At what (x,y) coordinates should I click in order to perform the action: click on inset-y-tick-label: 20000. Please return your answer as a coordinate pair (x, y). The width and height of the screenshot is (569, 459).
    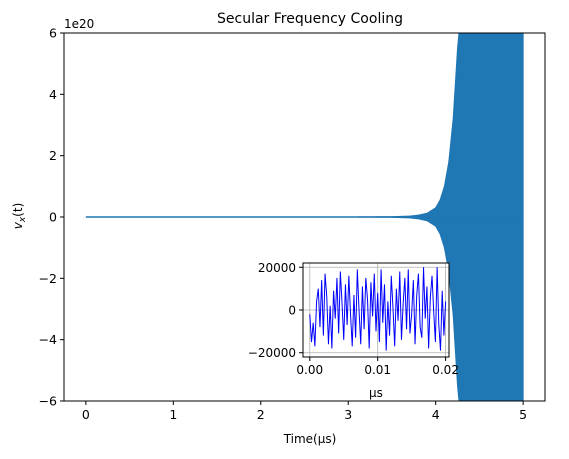
    Looking at the image, I should click on (277, 268).